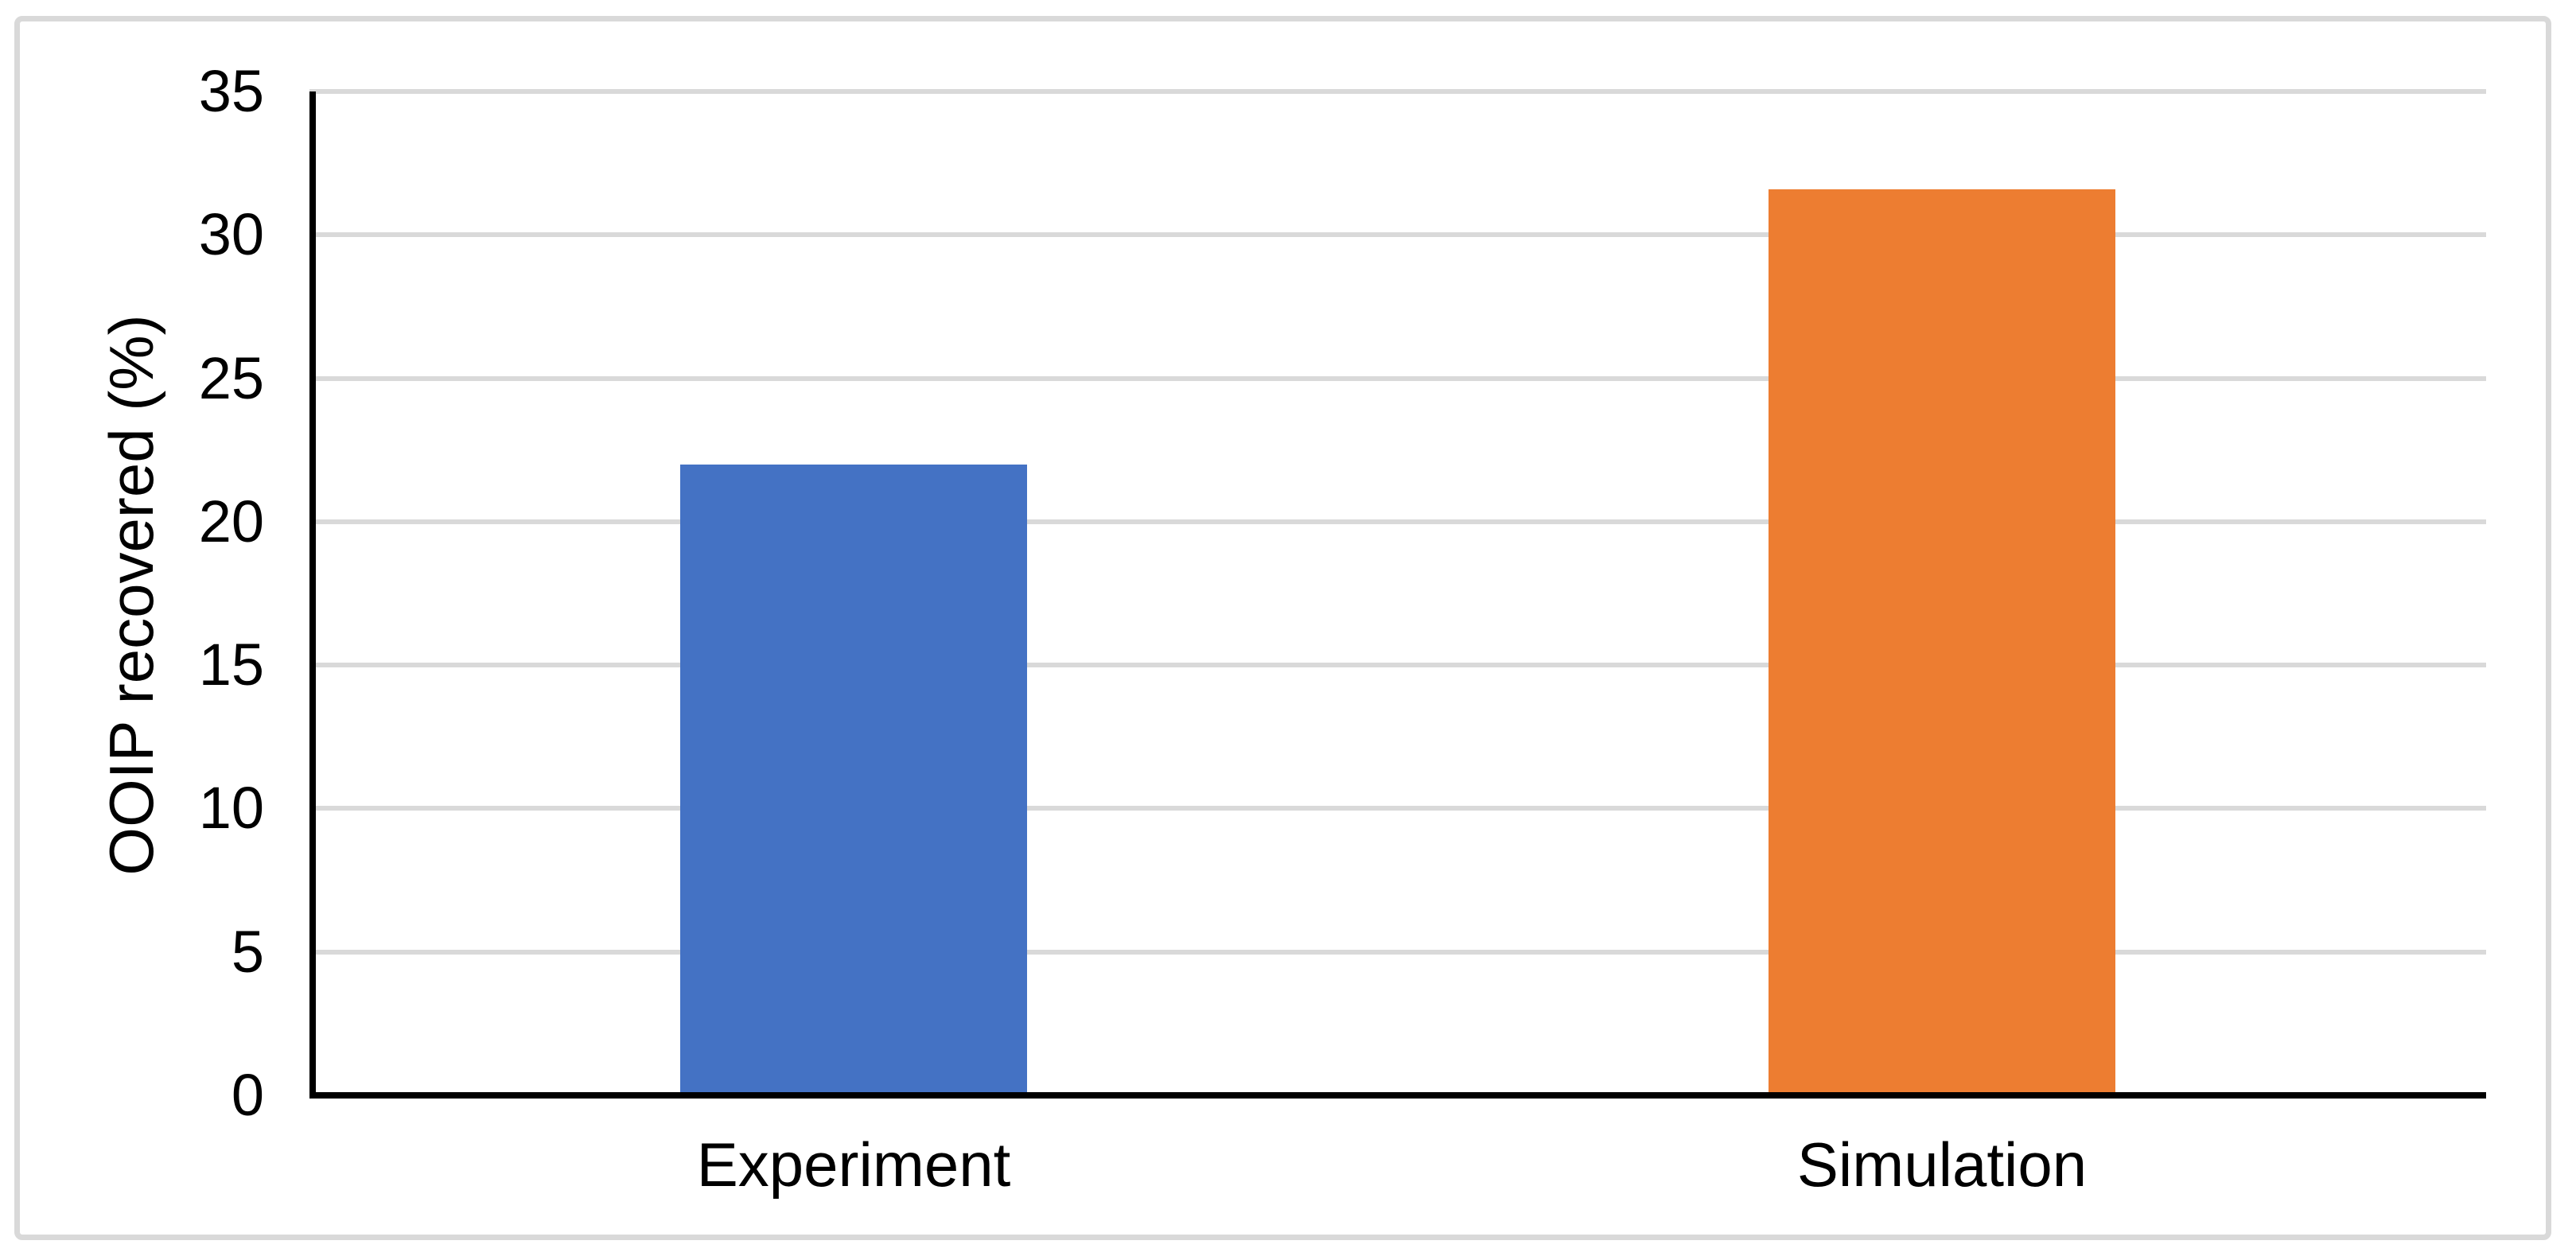  What do you see at coordinates (231, 377) in the screenshot?
I see `y-tick-label-25: 25` at bounding box center [231, 377].